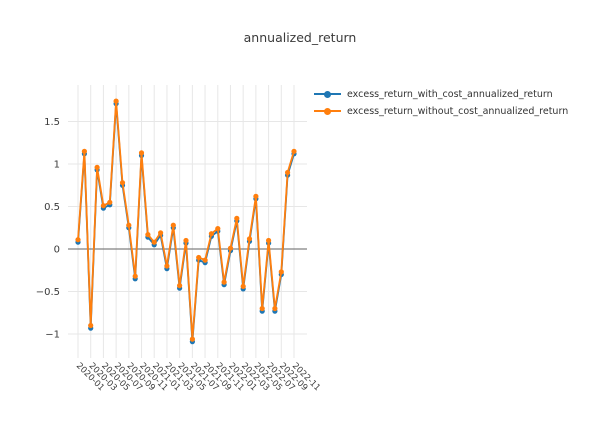 The width and height of the screenshot is (600, 428). What do you see at coordinates (300, 37) in the screenshot?
I see `chart-title: annualized_return` at bounding box center [300, 37].